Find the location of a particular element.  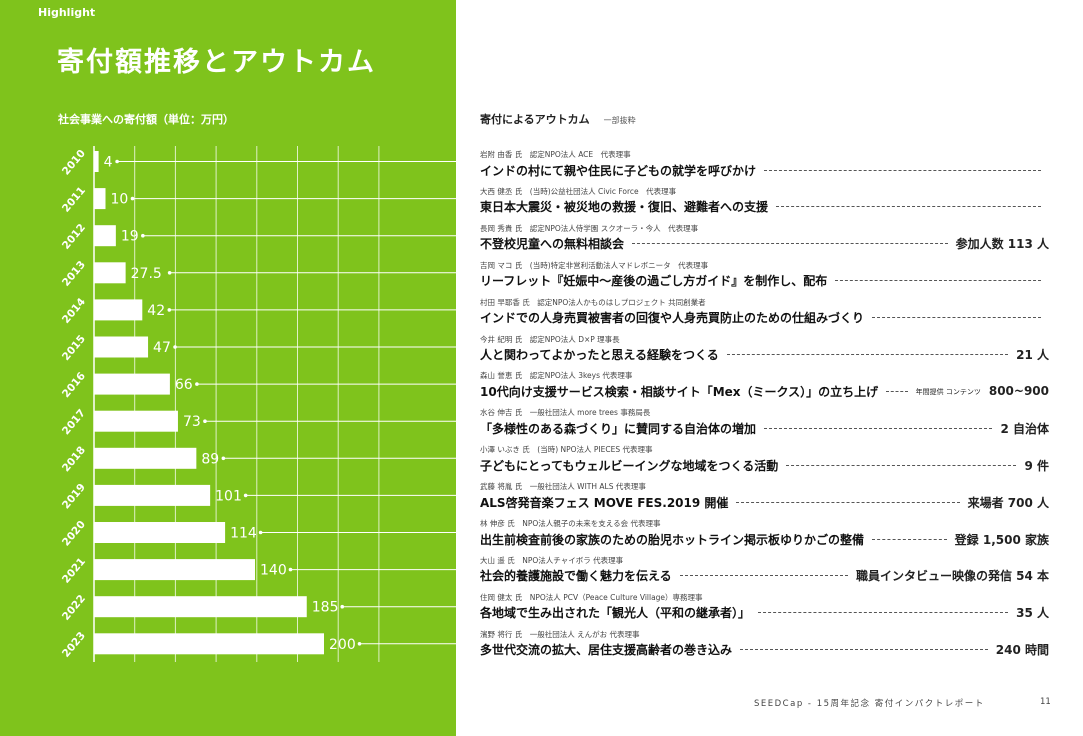

year-tick-label: 2010 is located at coordinates (74, 162).